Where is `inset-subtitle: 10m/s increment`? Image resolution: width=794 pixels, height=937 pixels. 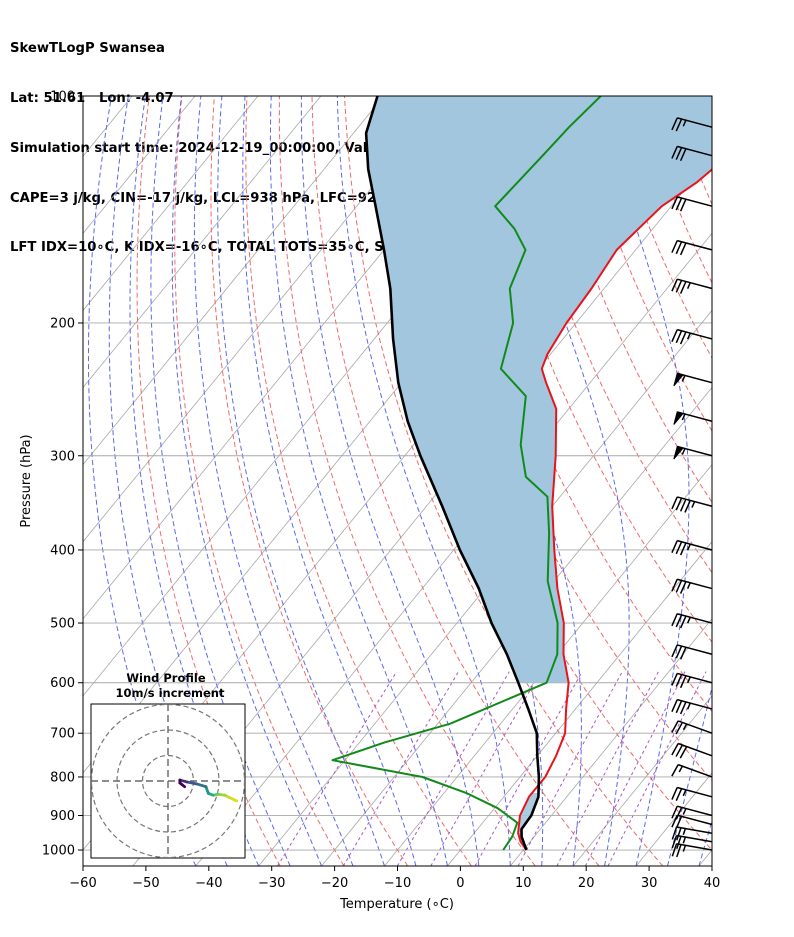 inset-subtitle: 10m/s increment is located at coordinates (170, 693).